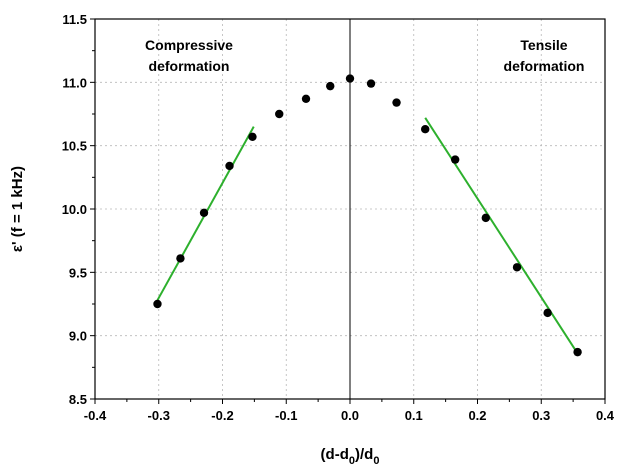 The width and height of the screenshot is (625, 467). I want to click on y-axis-title: ε' (f = 1 kHz), so click(17, 209).